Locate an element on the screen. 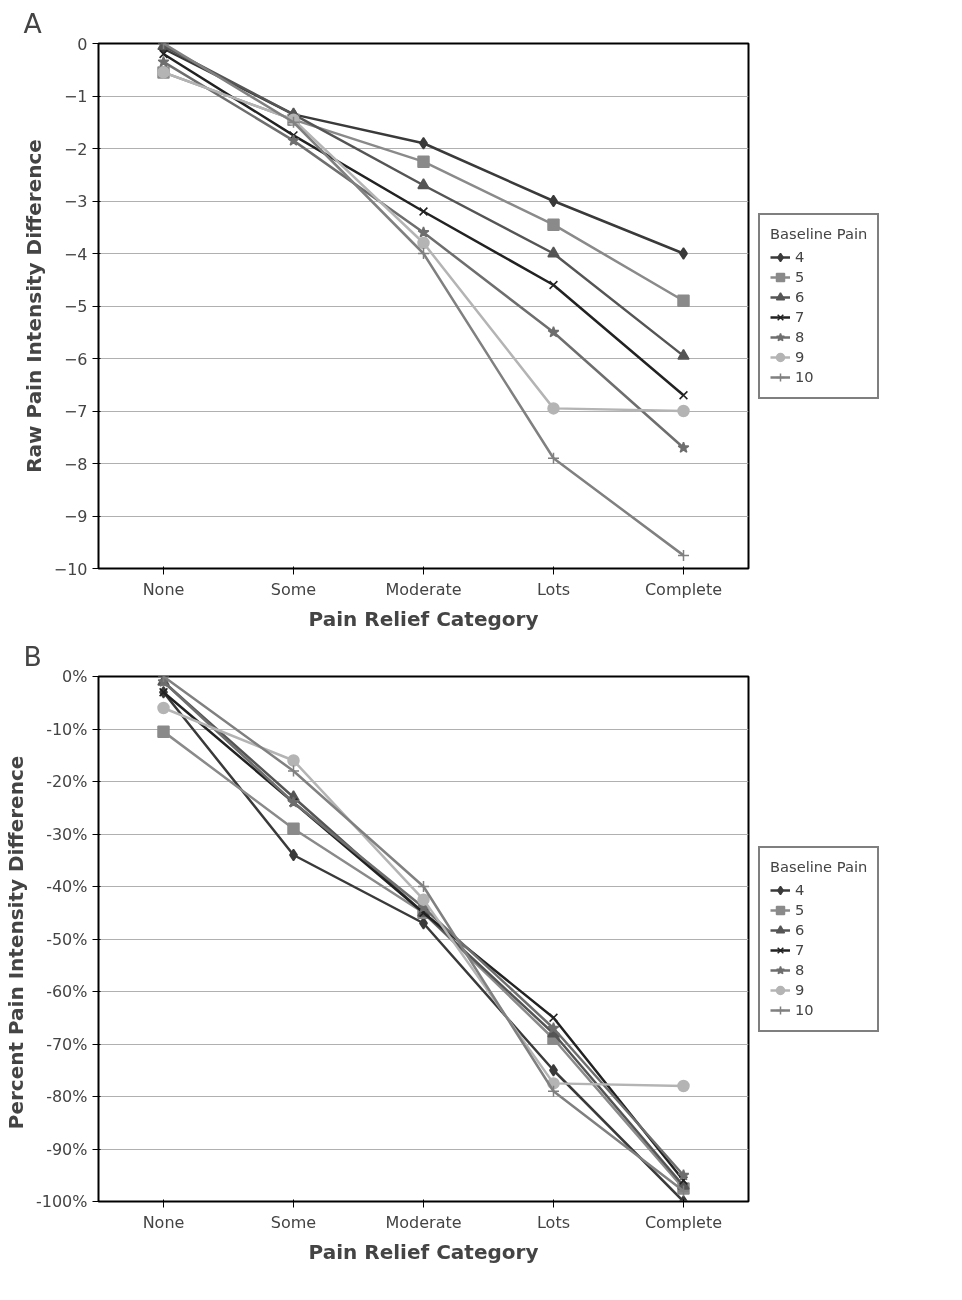 The image size is (962, 1300). y-axis-title: Raw Pain Intensity Difference is located at coordinates (33, 306).